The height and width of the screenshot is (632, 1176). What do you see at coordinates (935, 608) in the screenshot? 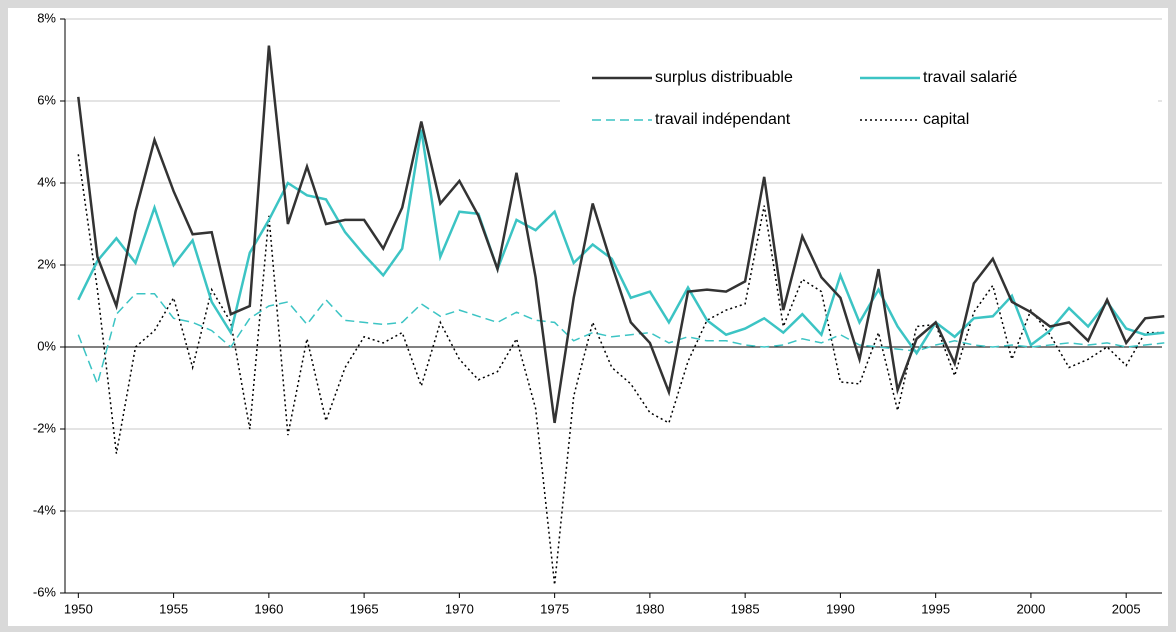
I see `x-tick-label: 1995` at bounding box center [935, 608].